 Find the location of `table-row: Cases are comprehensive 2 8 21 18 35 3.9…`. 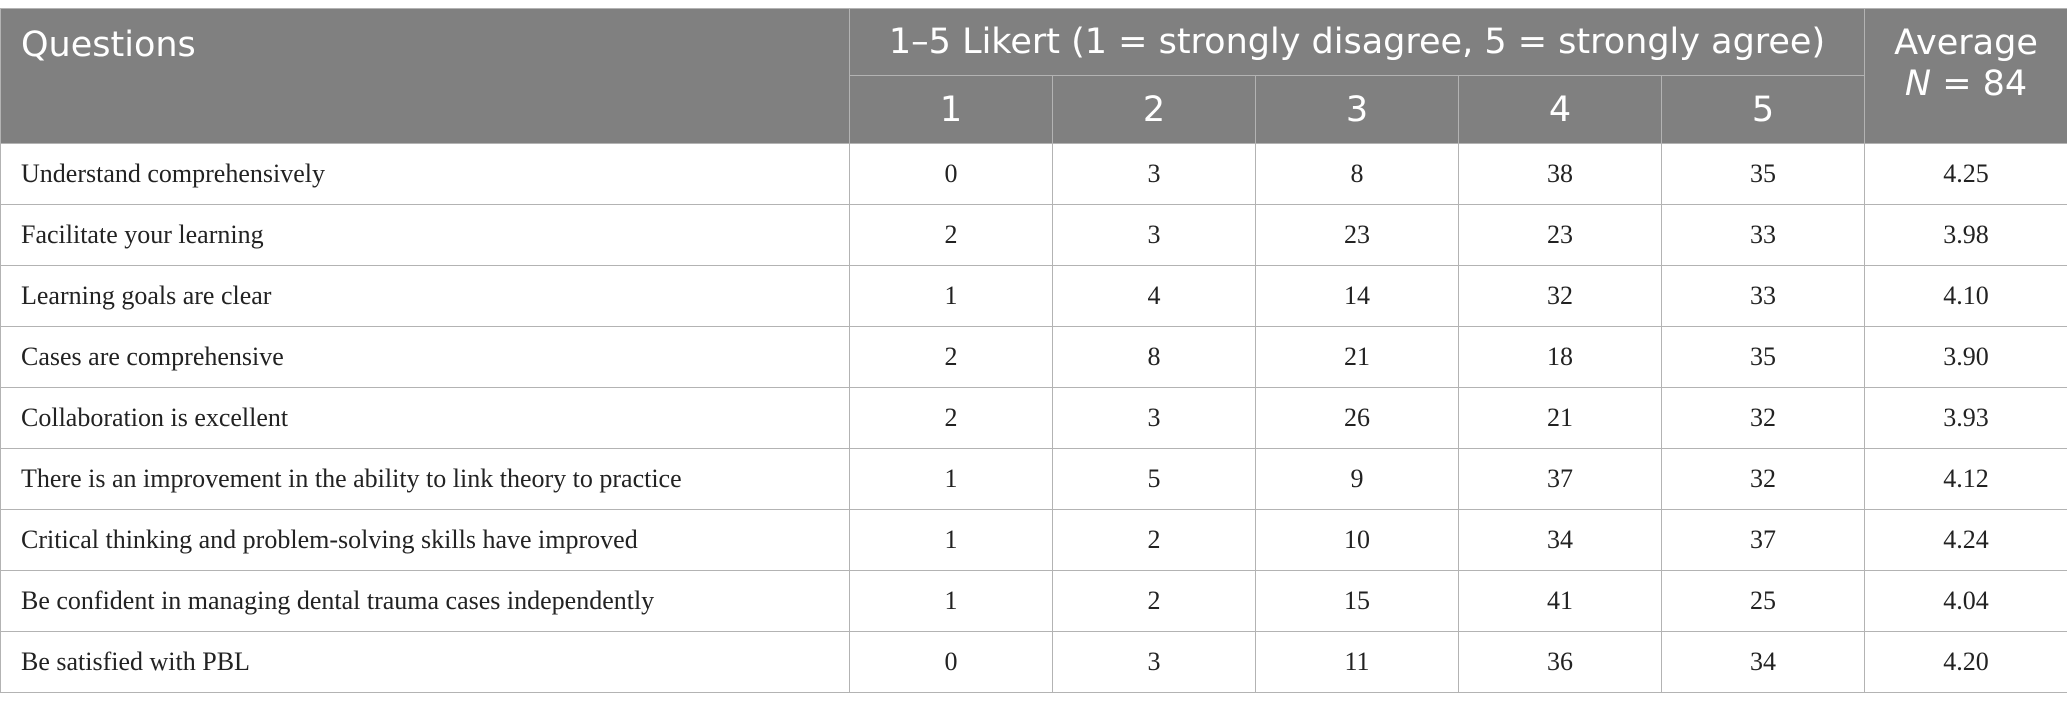

table-row: Cases are comprehensive 2 8 21 18 35 3.9… is located at coordinates (1033, 357).